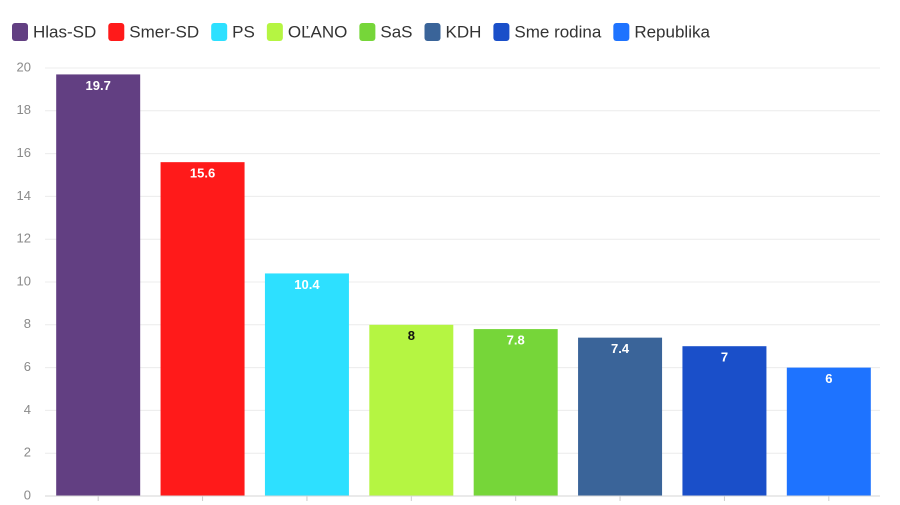 The width and height of the screenshot is (900, 505). What do you see at coordinates (464, 31) in the screenshot?
I see `legend-label: KDH` at bounding box center [464, 31].